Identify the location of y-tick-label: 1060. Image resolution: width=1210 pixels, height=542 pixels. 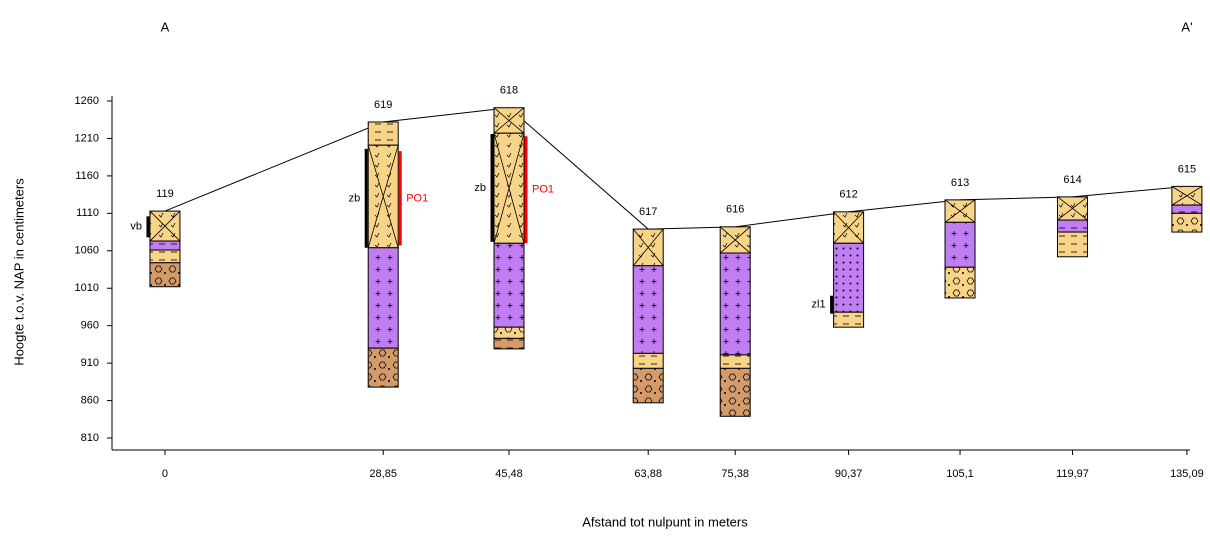
(87, 251).